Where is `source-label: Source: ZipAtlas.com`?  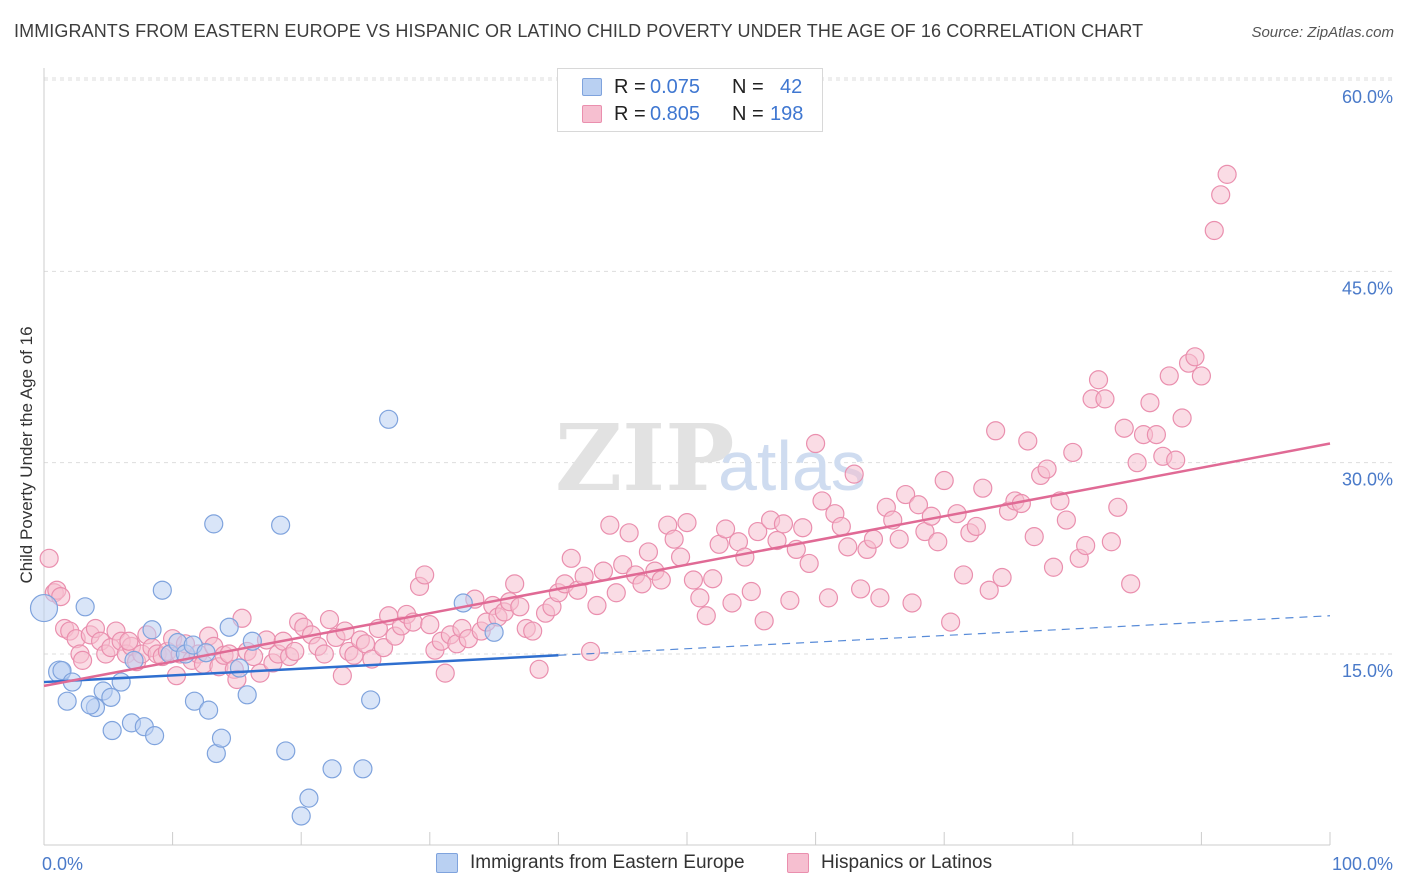 source-label: Source: ZipAtlas.com is located at coordinates (1322, 32).